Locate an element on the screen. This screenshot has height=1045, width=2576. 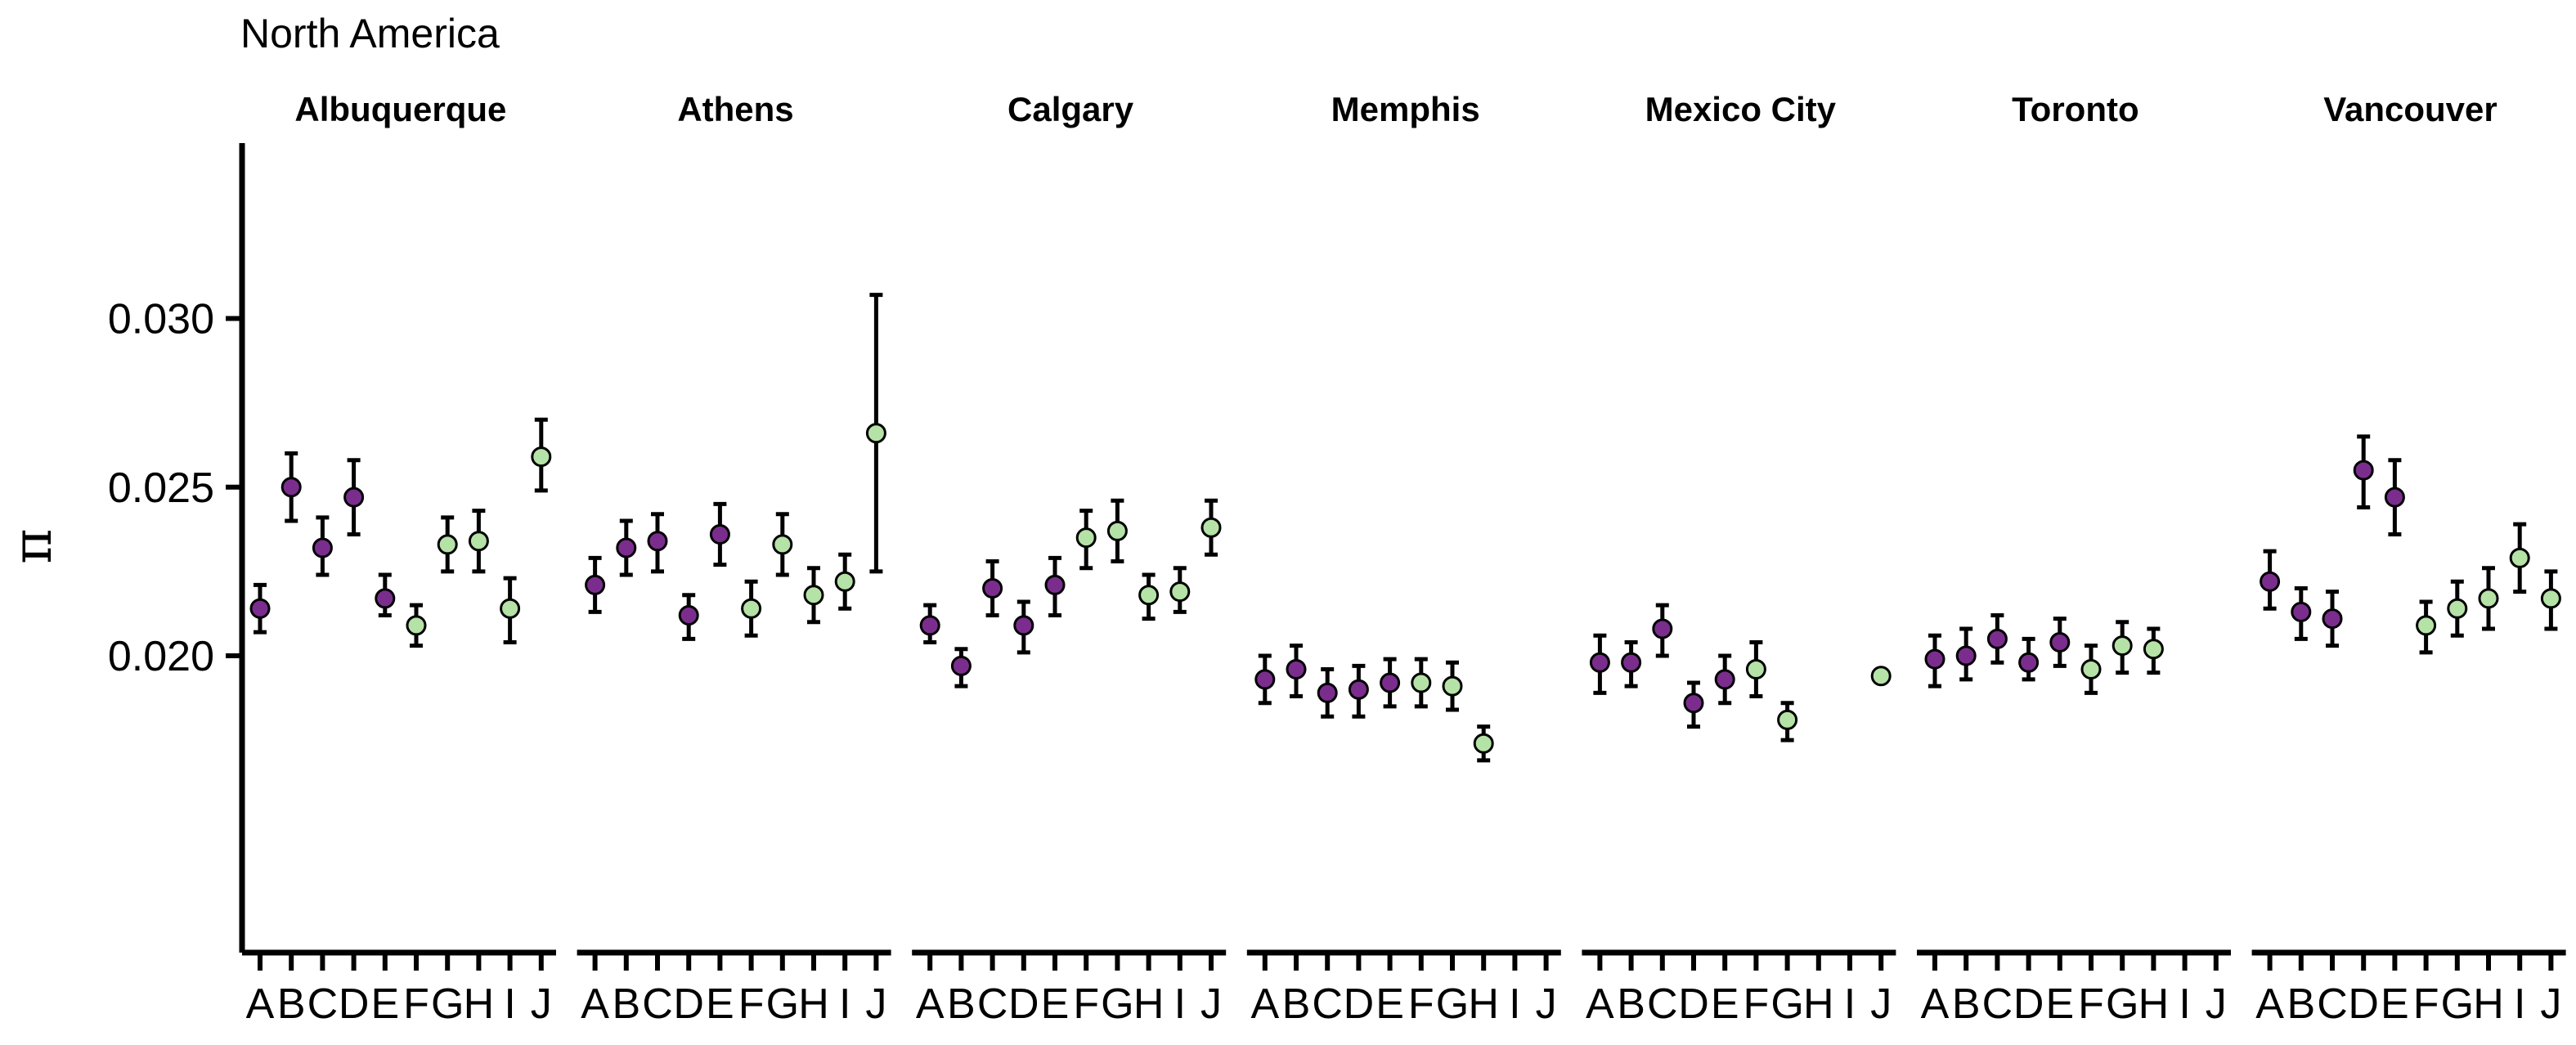
panel-vancouver: Vancouver A B C D E F G H I J is located at coordinates (2408, 559).